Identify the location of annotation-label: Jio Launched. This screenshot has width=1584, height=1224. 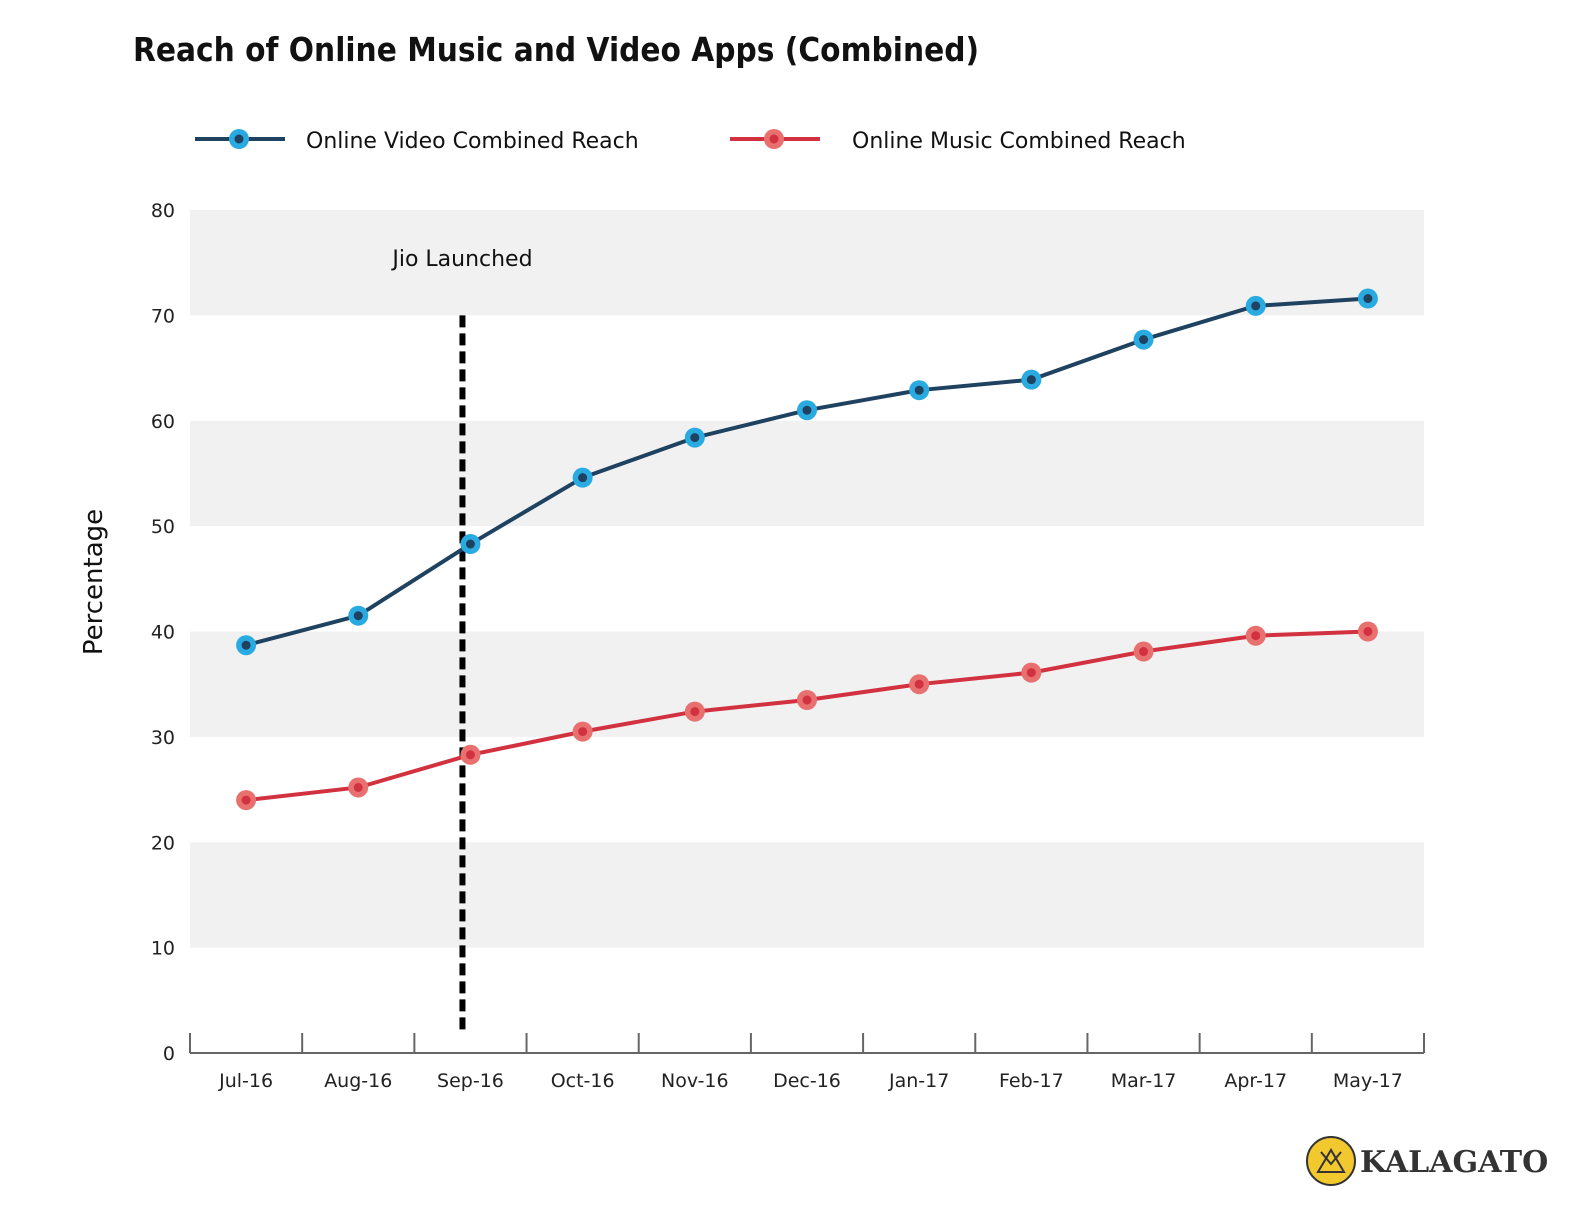
(461, 259).